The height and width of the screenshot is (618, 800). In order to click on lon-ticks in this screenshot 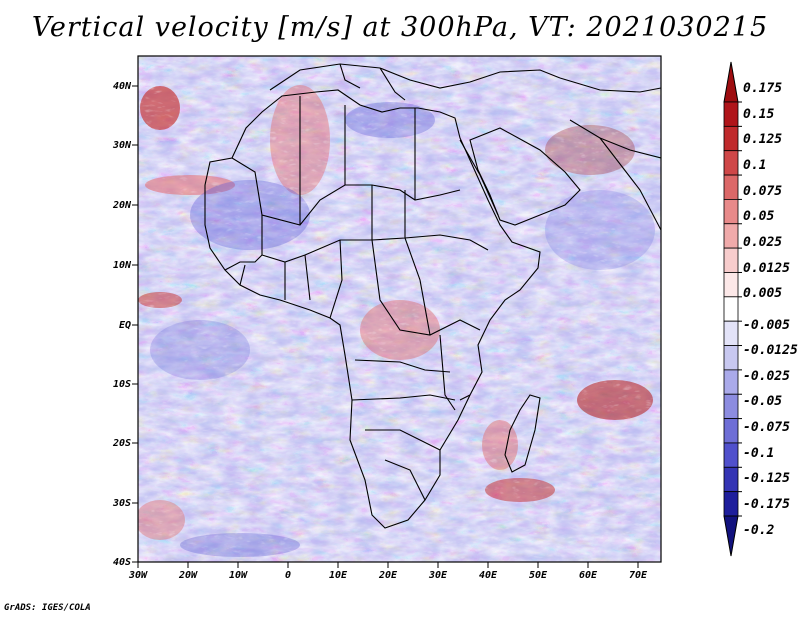, I will do `click(388, 565)`.